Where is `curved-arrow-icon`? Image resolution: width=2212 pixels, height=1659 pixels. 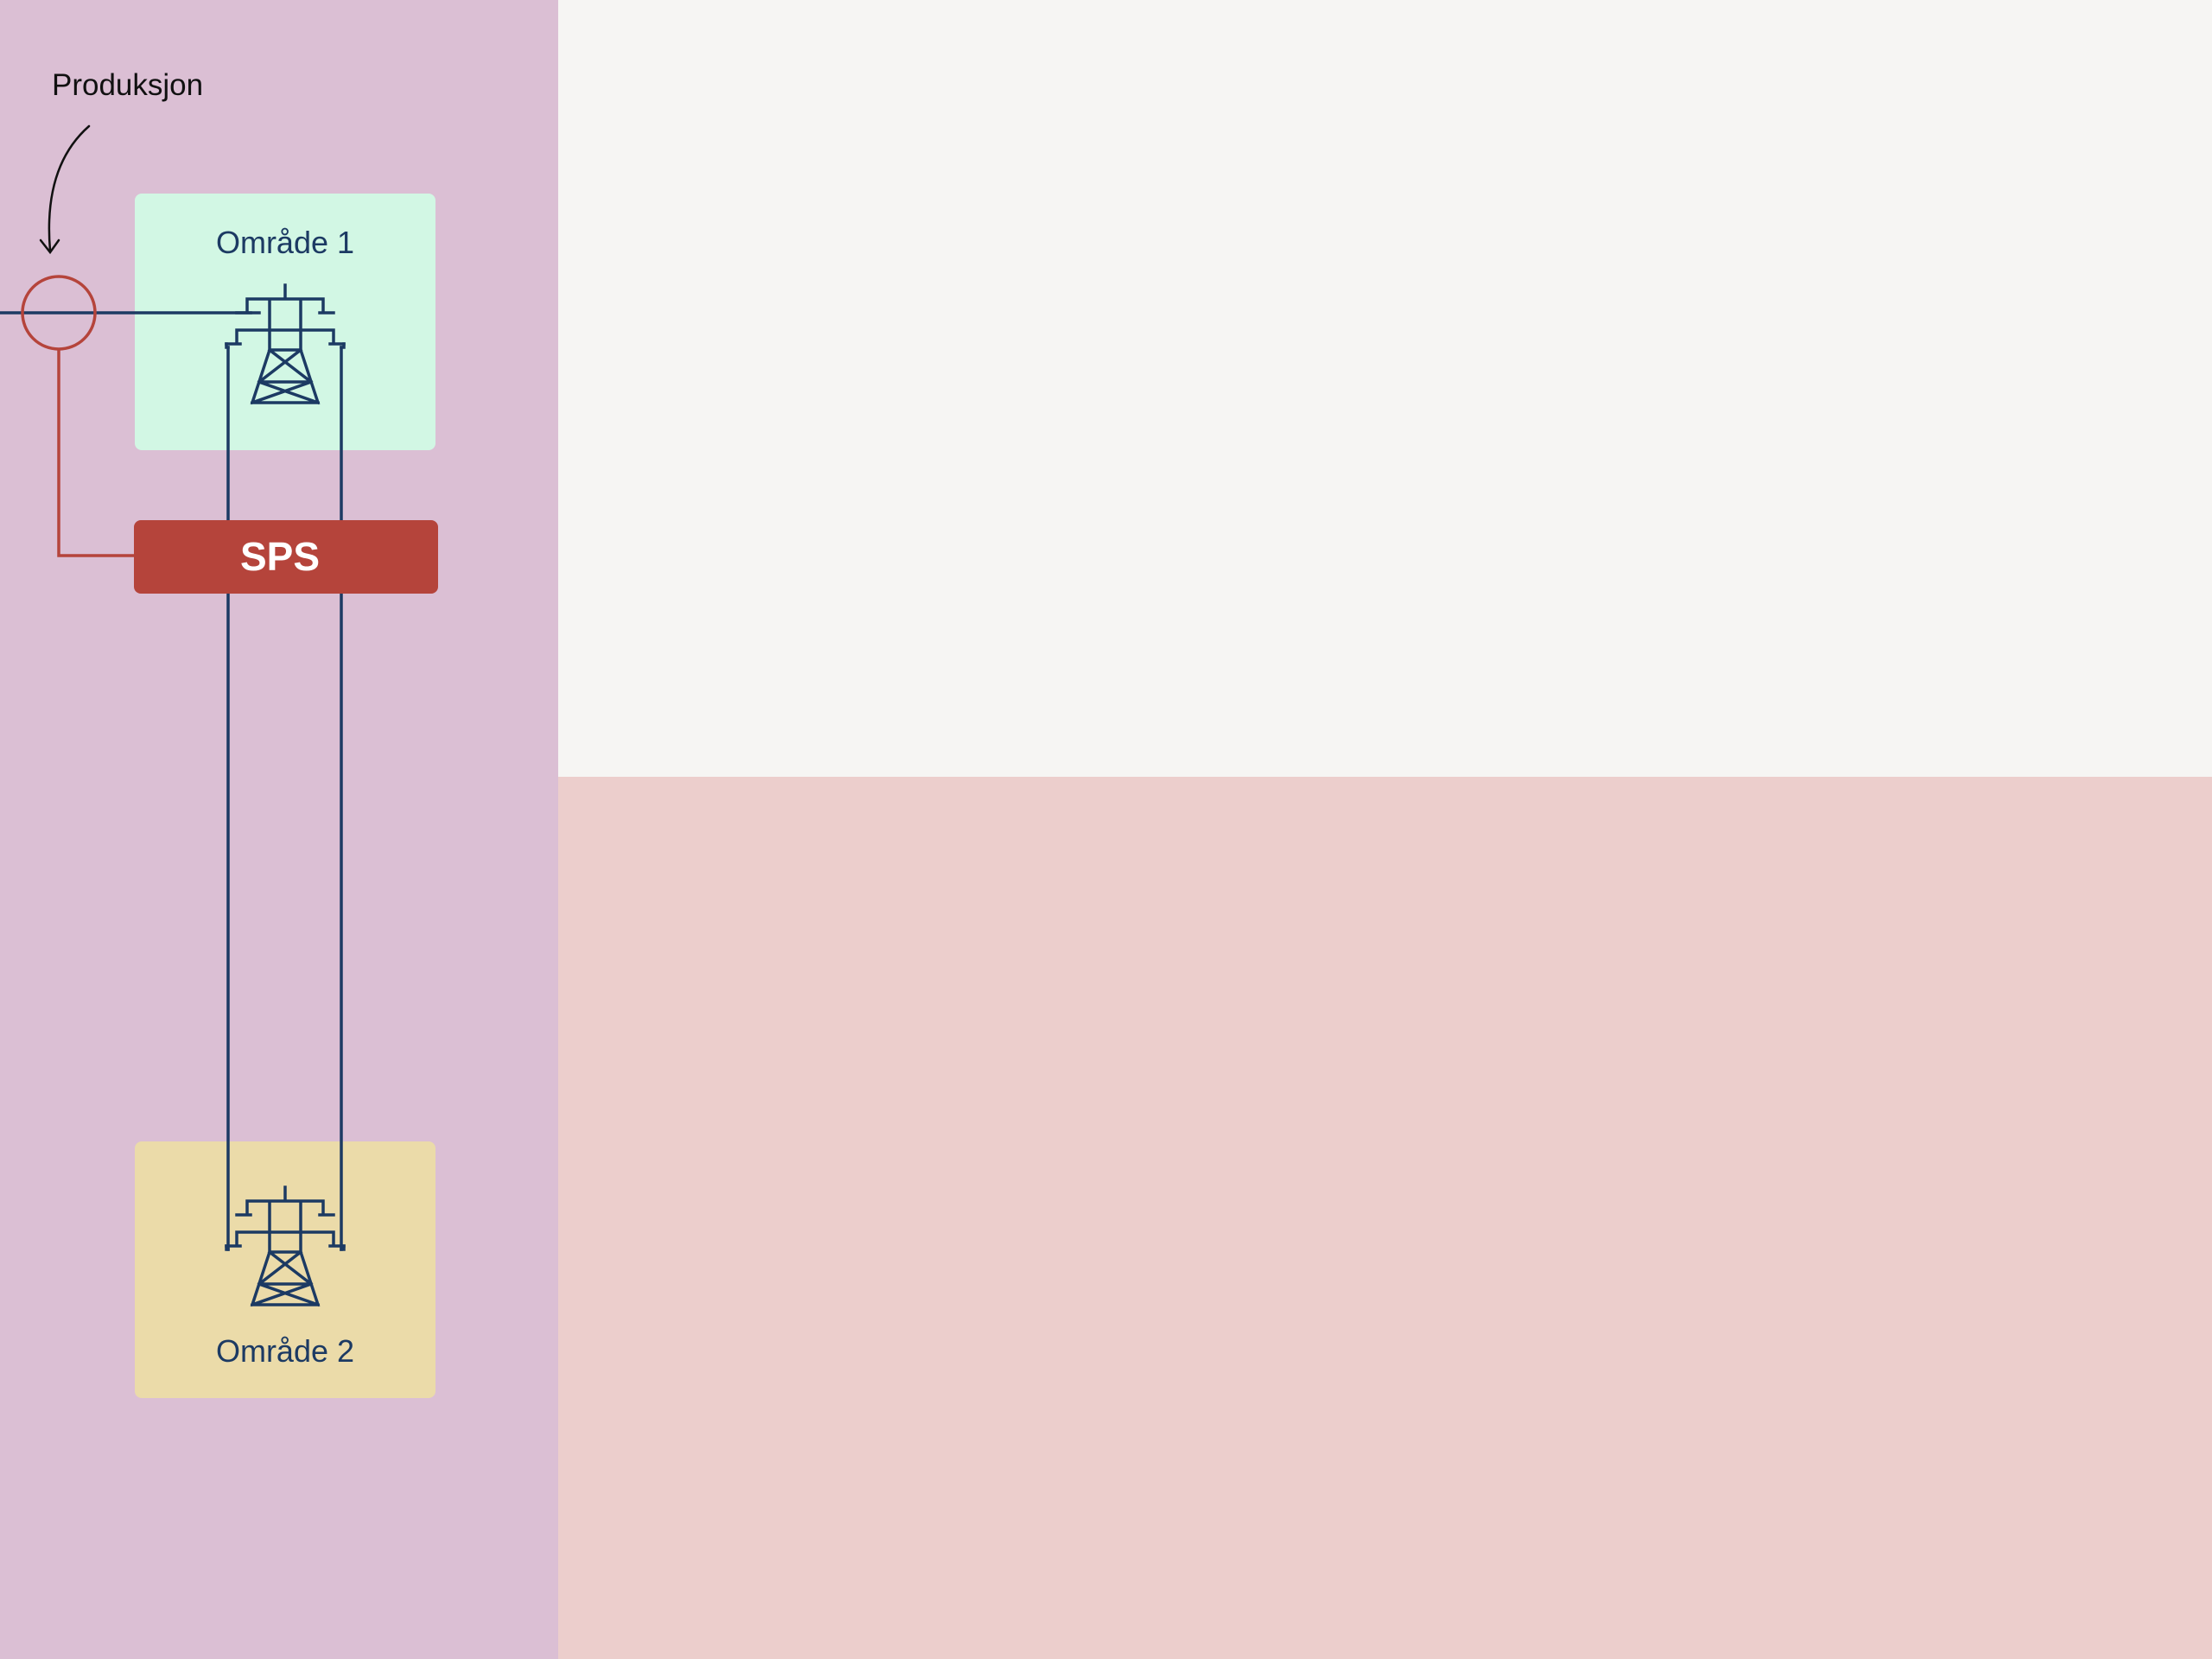
curved-arrow-icon is located at coordinates (65, 189).